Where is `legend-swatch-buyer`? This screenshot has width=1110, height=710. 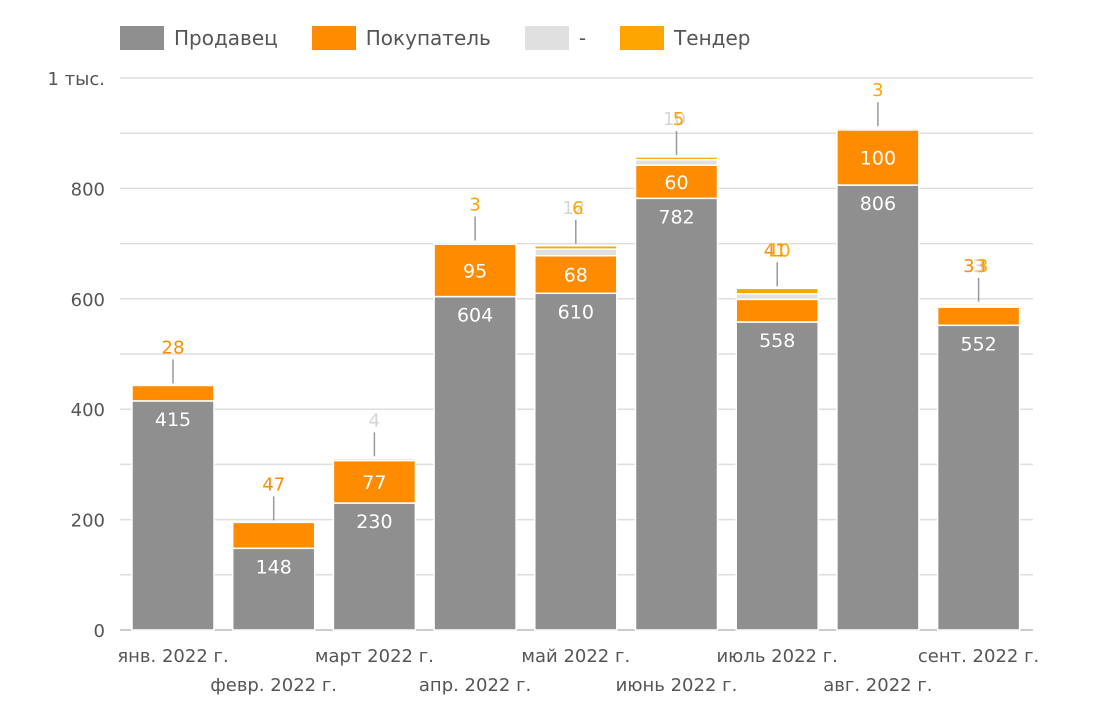
legend-swatch-buyer is located at coordinates (333, 38).